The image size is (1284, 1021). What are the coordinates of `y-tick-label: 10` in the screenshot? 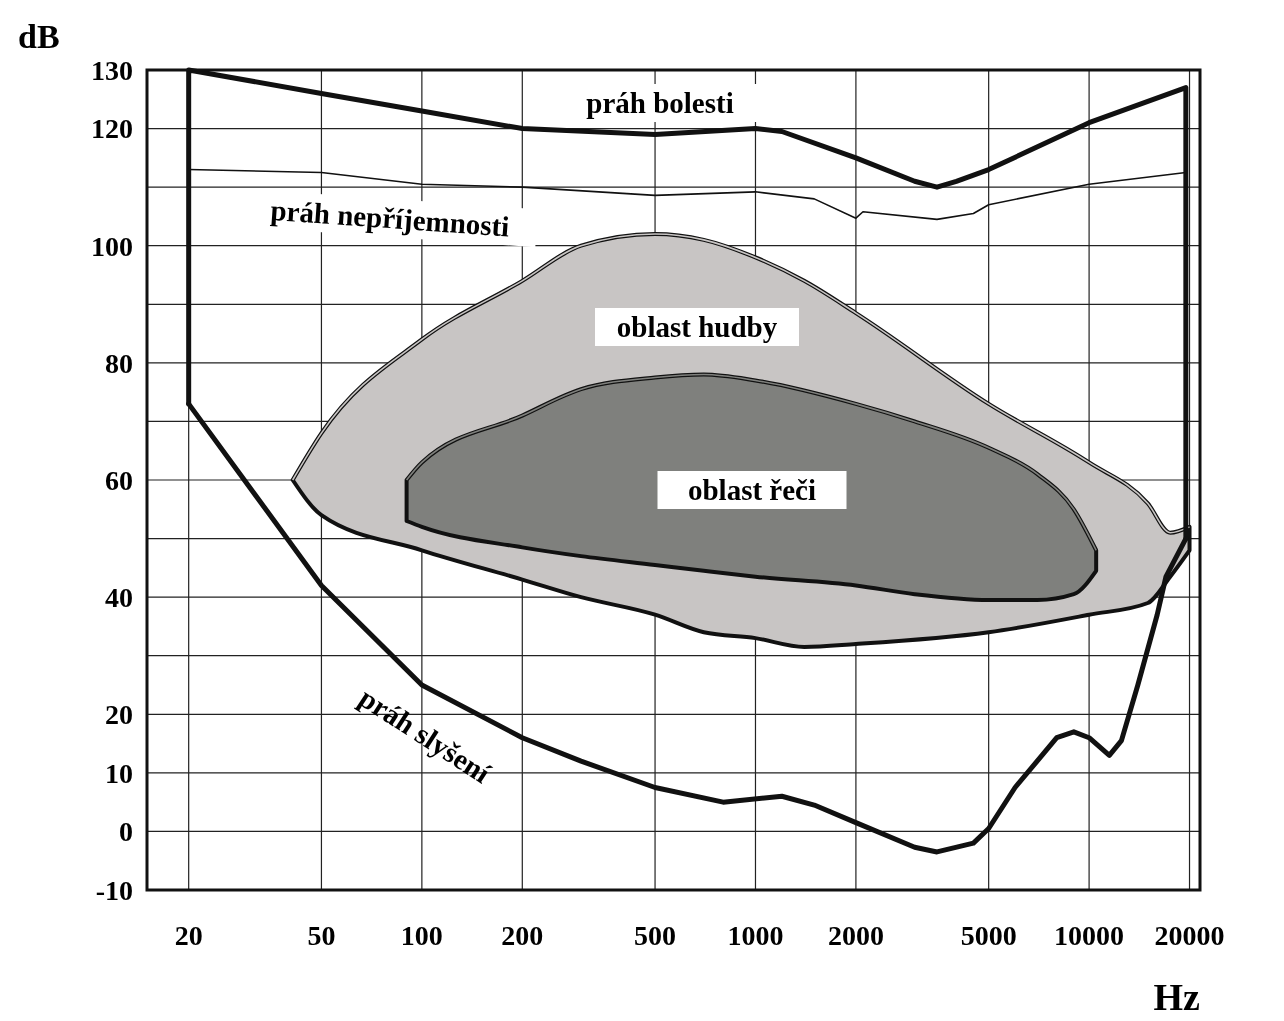 It's located at (119, 773).